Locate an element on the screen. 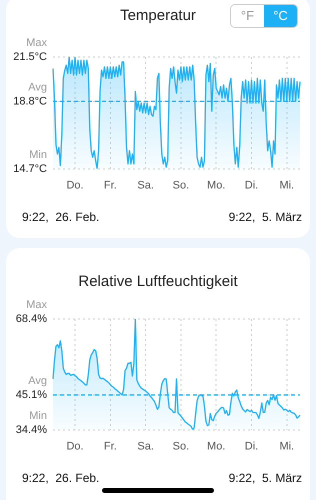 The height and width of the screenshot is (500, 316). chart-title: Relative Luftfeuchtigkeit is located at coordinates (158, 281).